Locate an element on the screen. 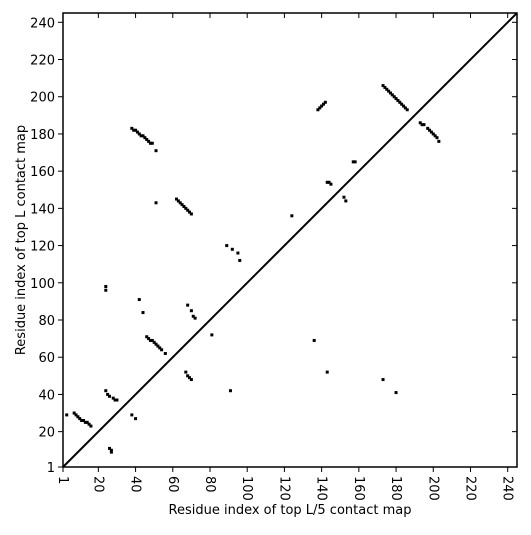 The width and height of the screenshot is (531, 535). x-tick-label: 140 is located at coordinates (321, 488).